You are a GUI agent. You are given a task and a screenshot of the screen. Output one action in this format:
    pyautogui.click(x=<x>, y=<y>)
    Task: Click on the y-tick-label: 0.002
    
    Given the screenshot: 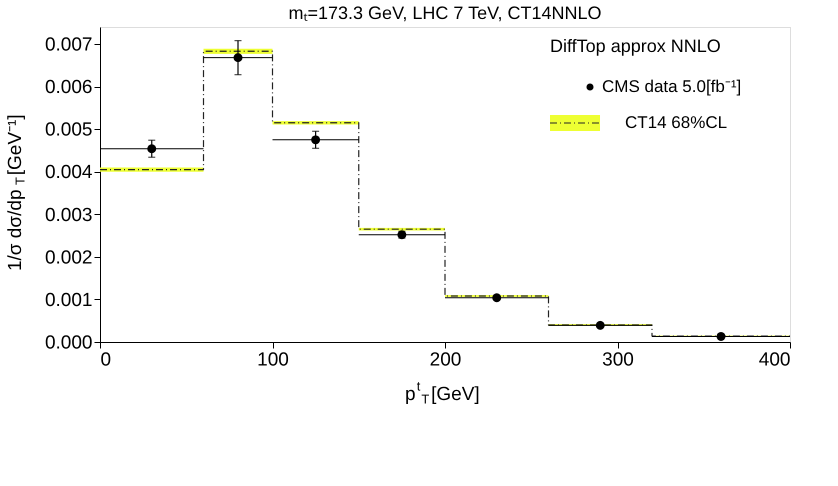 What is the action you would take?
    pyautogui.click(x=68, y=257)
    